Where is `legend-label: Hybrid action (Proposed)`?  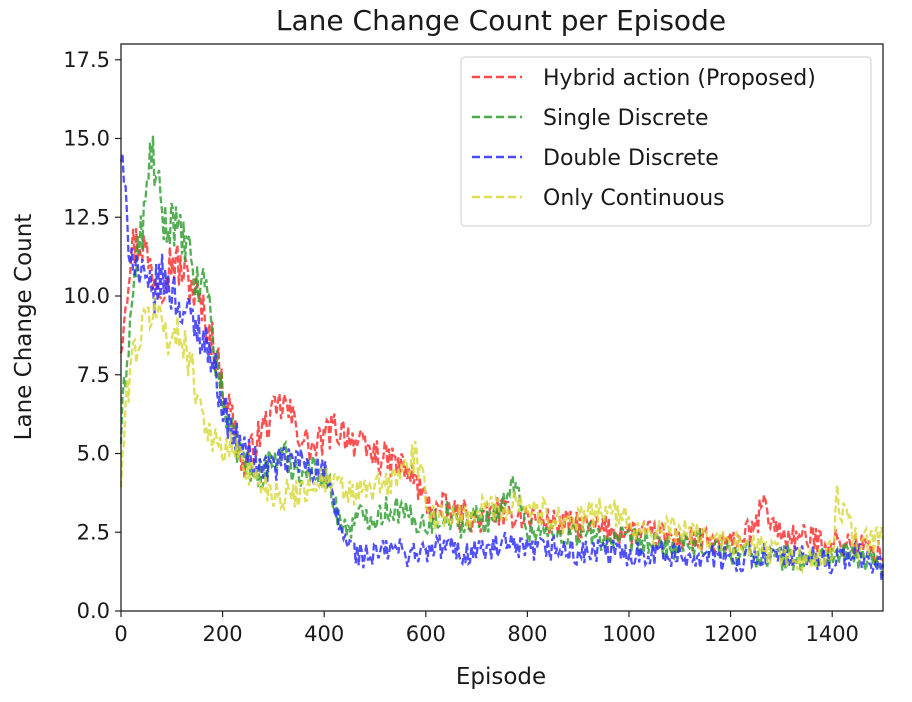 legend-label: Hybrid action (Proposed) is located at coordinates (679, 78).